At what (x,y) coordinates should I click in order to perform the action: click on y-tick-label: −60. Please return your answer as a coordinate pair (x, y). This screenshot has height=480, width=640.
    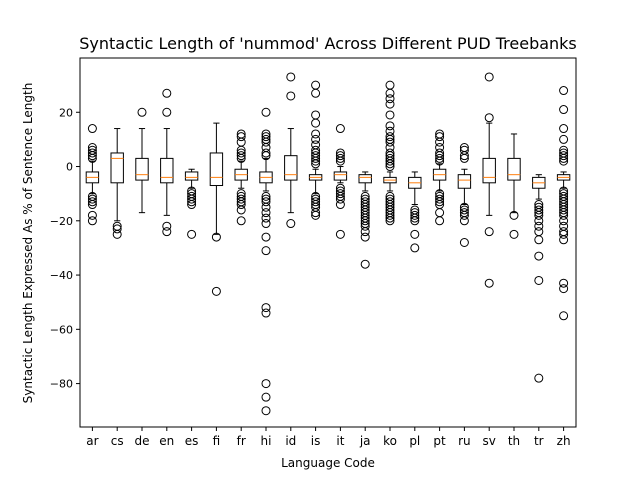
    Looking at the image, I should click on (61, 329).